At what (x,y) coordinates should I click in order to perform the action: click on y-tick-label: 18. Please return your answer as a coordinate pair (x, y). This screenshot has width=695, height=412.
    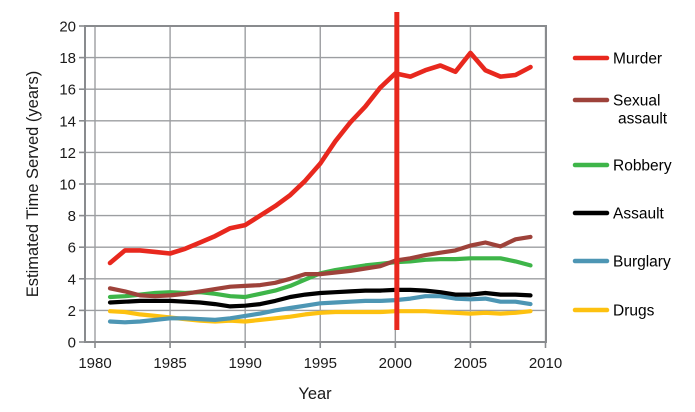
    Looking at the image, I should click on (67, 58).